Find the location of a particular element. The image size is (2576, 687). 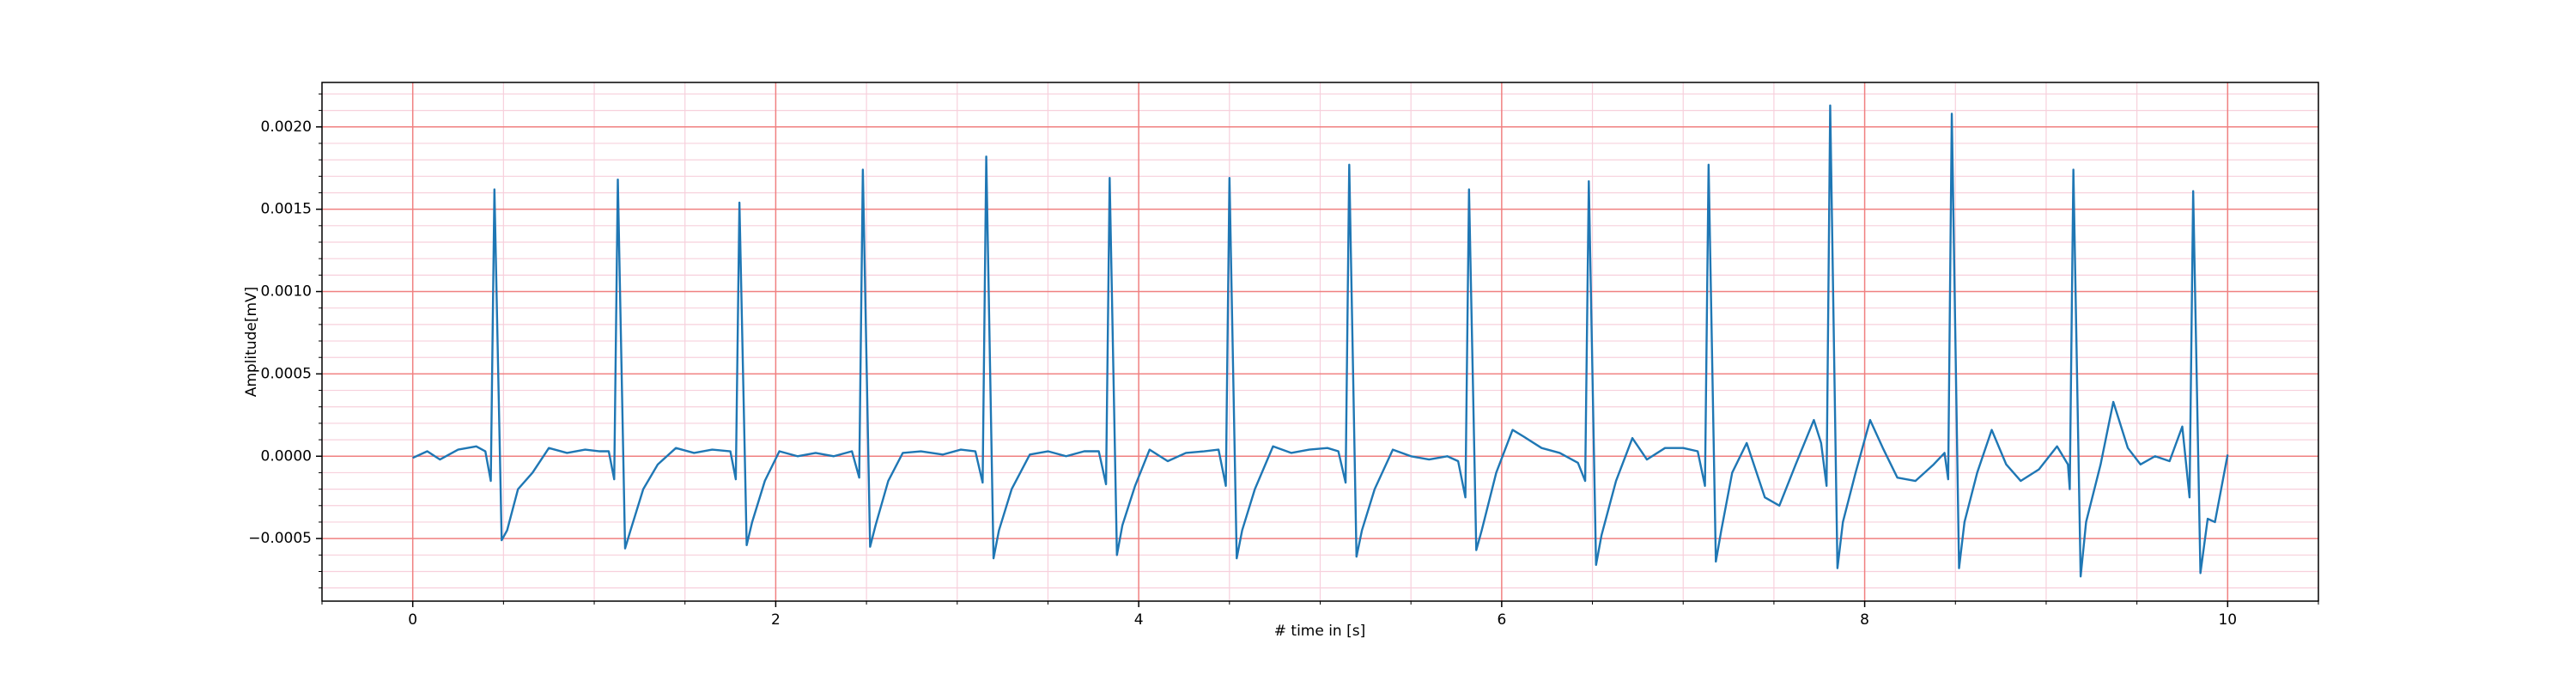

y-tick-label: 0.0010 is located at coordinates (286, 292).